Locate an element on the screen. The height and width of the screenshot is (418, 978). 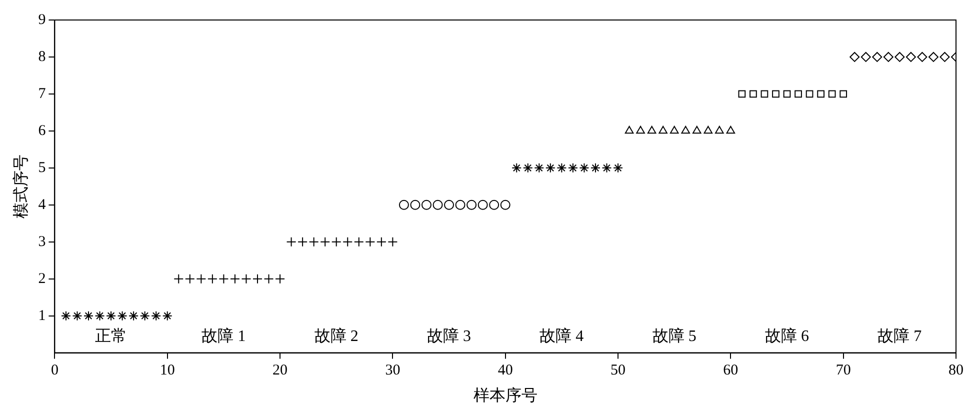
y-tick-label: 1 is located at coordinates (42, 316).